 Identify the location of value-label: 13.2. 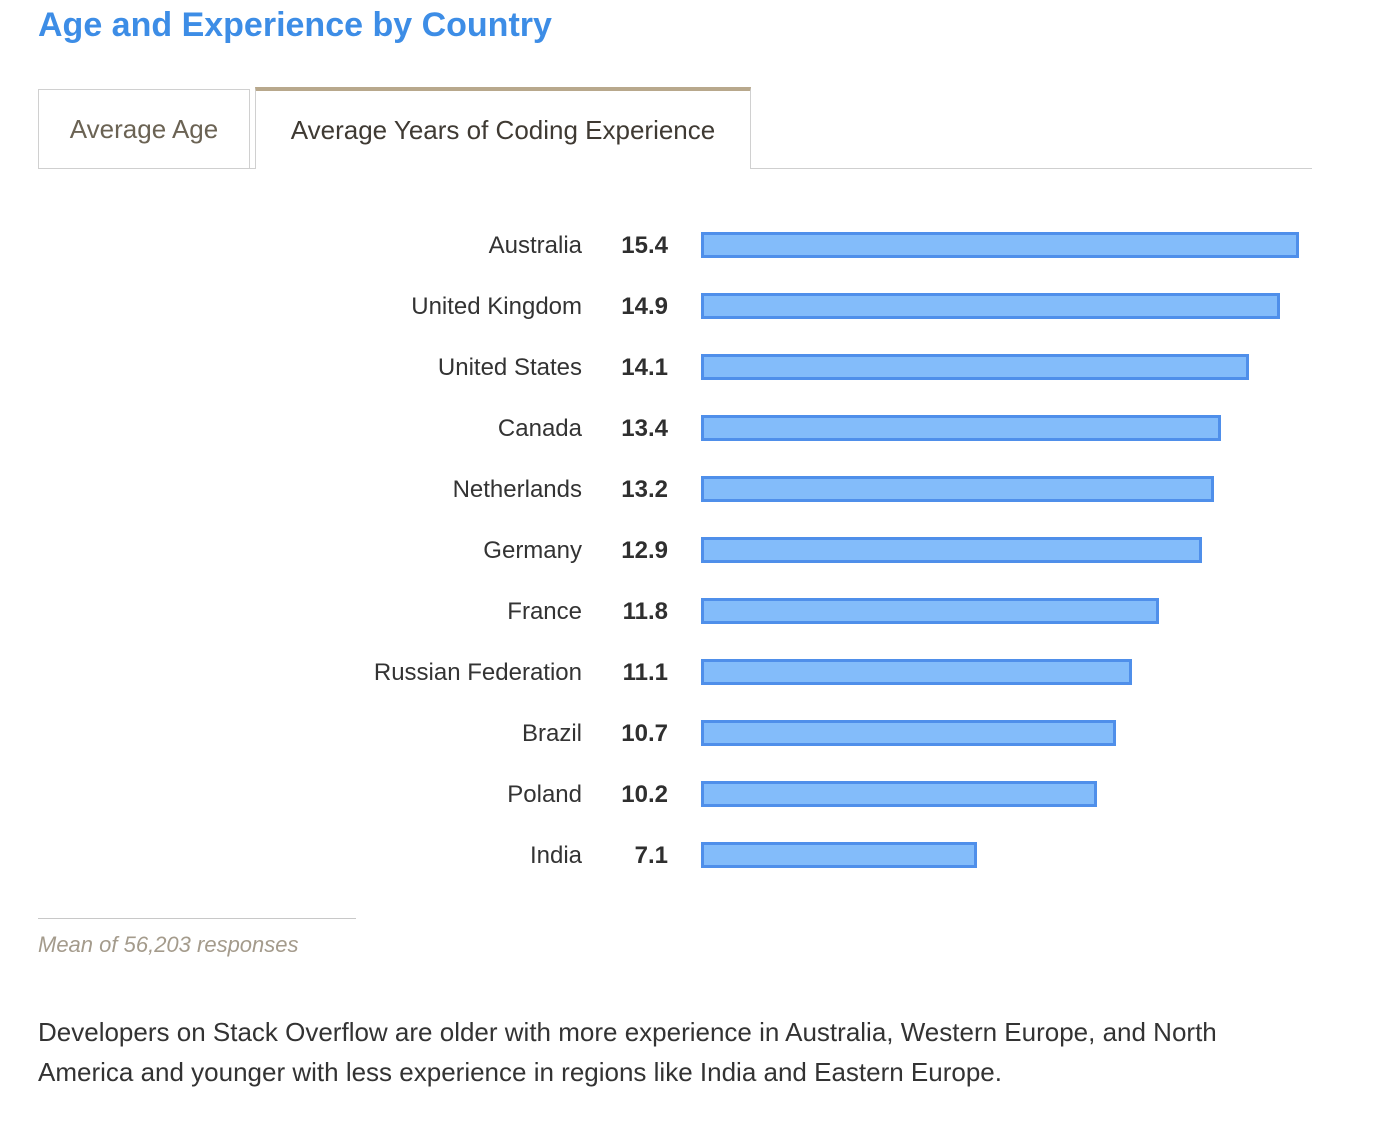
(644, 489).